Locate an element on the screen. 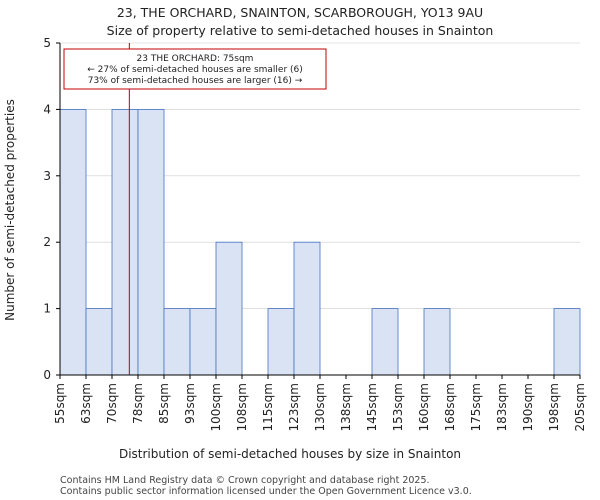 Image resolution: width=600 pixels, height=500 pixels. x-tick-label: 168sqm is located at coordinates (450, 407).